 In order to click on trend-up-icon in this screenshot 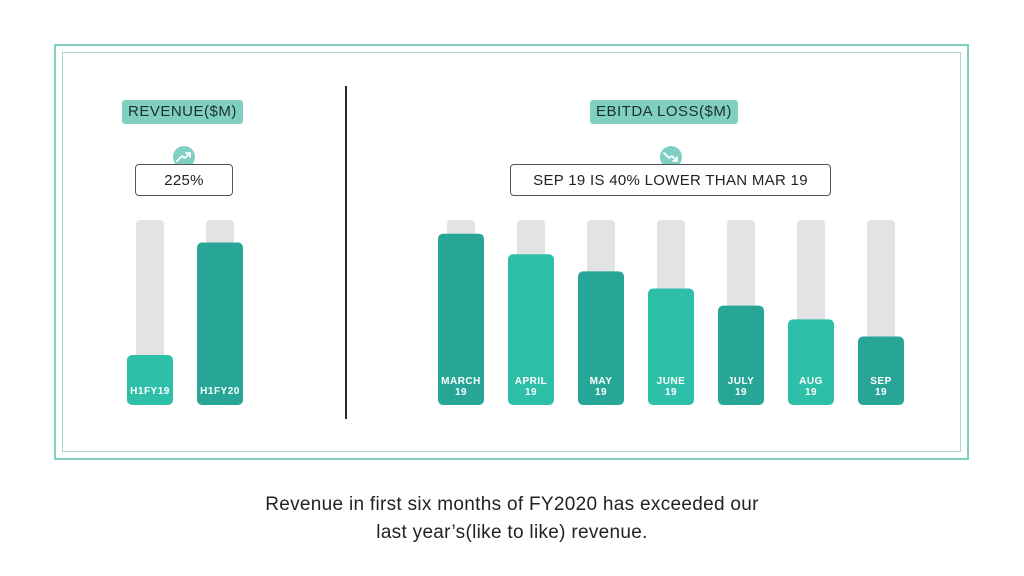, I will do `click(184, 157)`.